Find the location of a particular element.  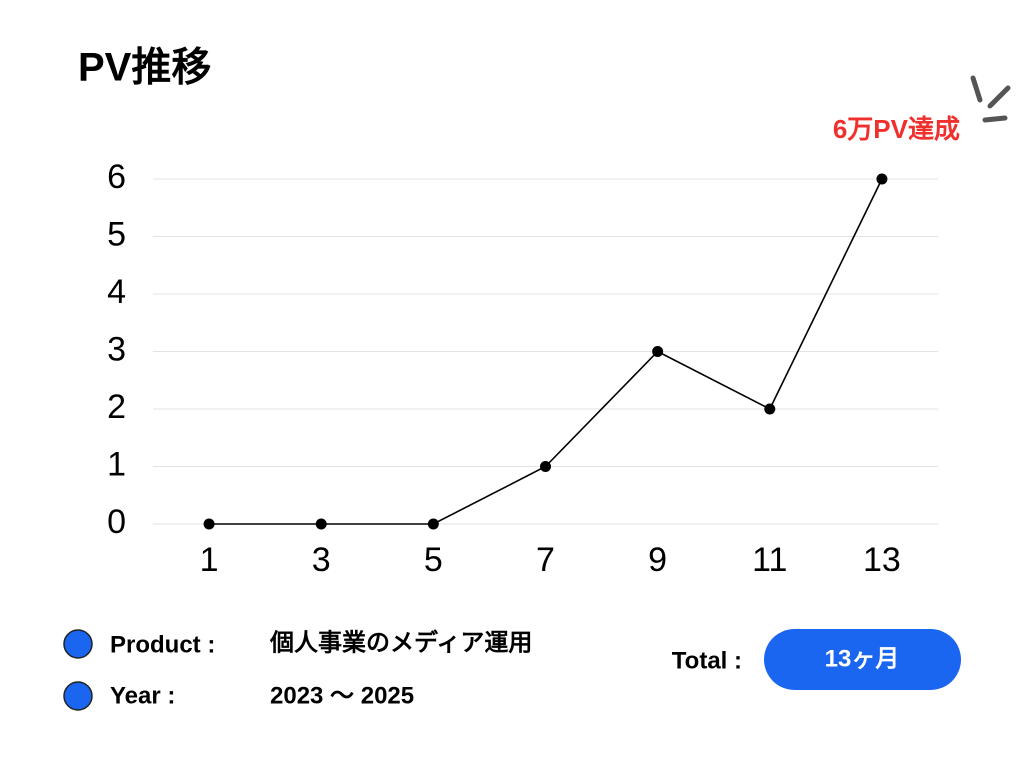

y-tick-label: 1 is located at coordinates (116, 464).